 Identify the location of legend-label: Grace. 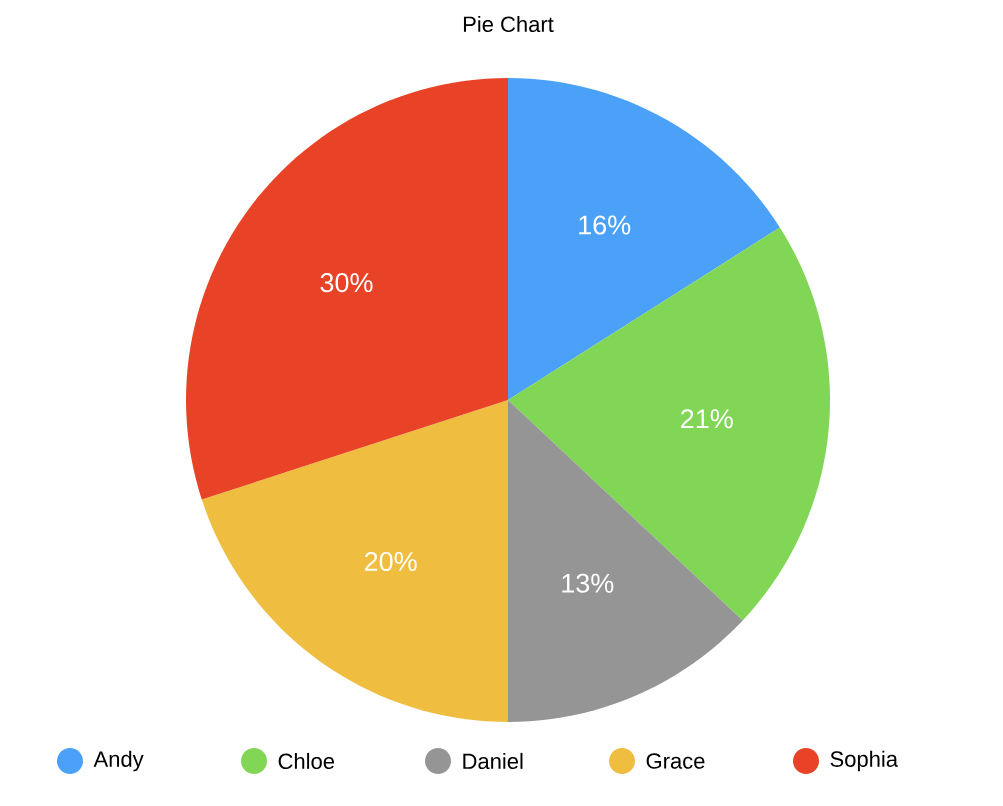
(675, 761).